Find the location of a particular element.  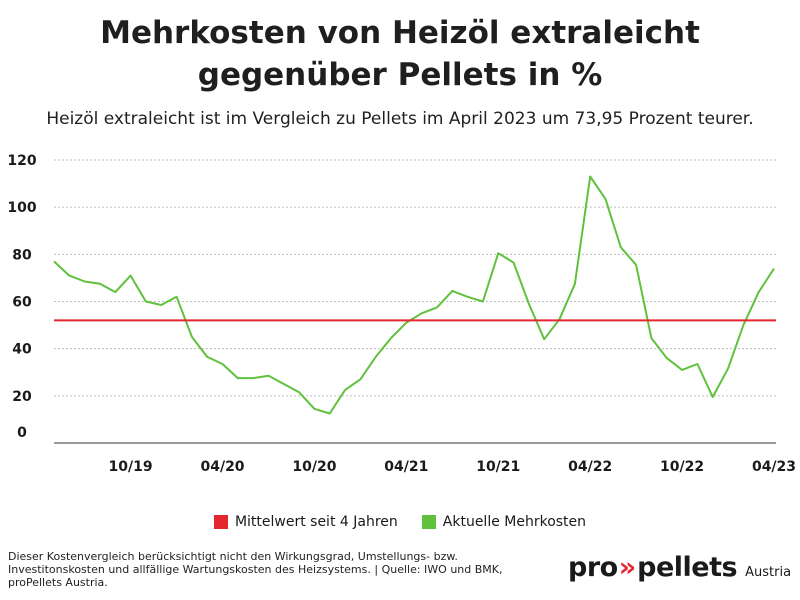

title-line-2: gegenüber Pellets in % is located at coordinates (400, 75).